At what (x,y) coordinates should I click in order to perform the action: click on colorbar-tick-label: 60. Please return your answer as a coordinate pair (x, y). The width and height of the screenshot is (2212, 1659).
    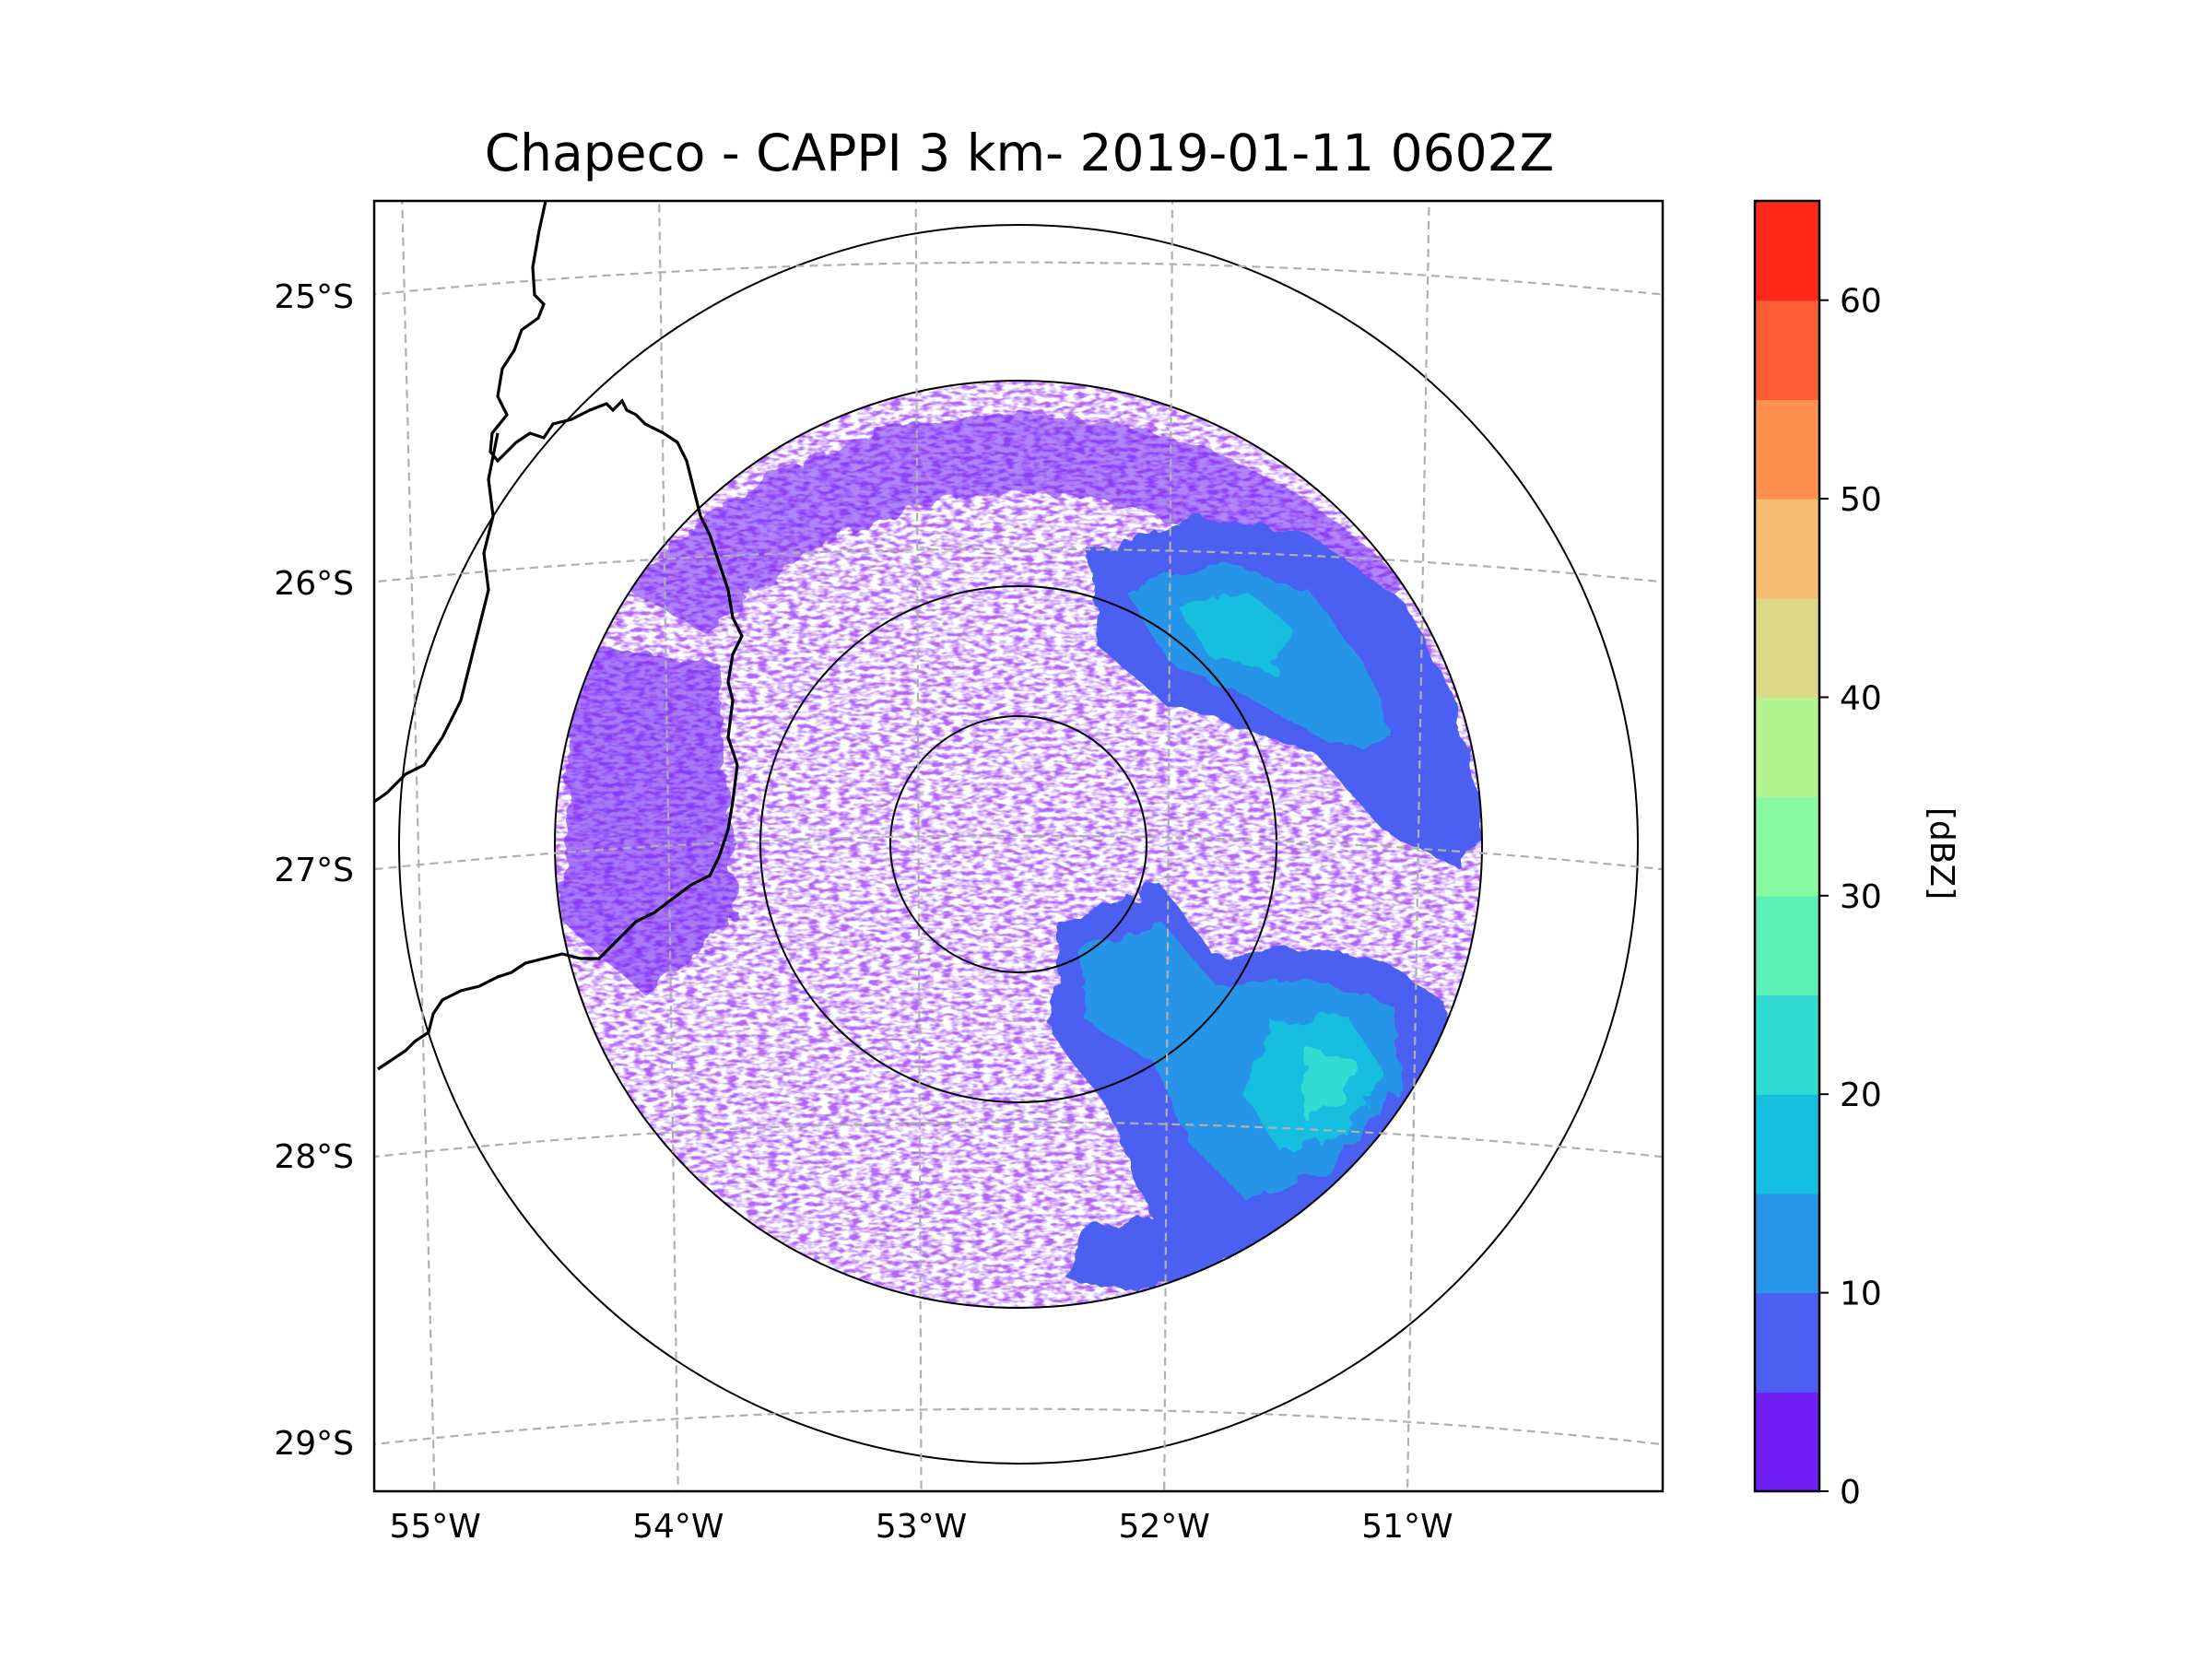
    Looking at the image, I should click on (1861, 302).